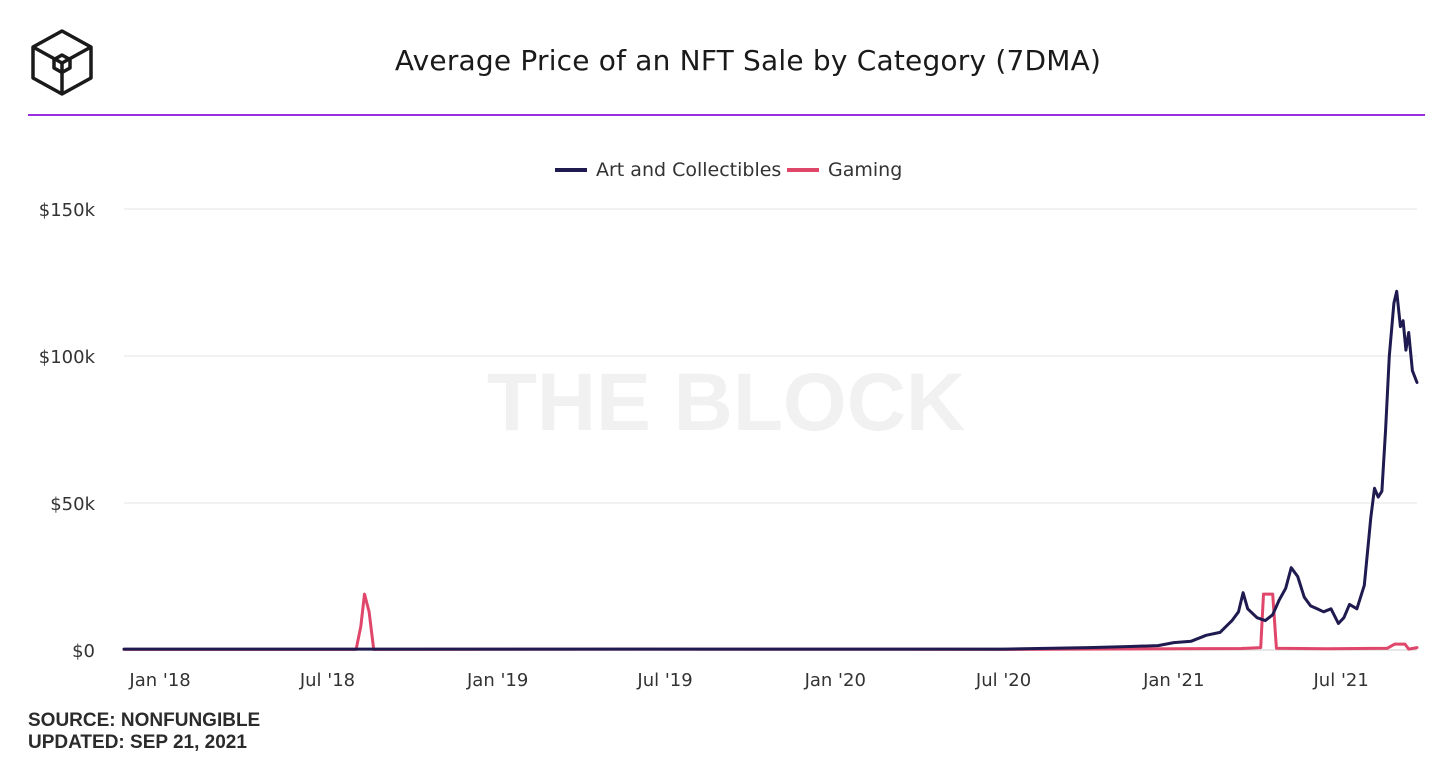 The height and width of the screenshot is (764, 1456). Describe the element at coordinates (83, 651) in the screenshot. I see `y-tick-label: $0` at that location.